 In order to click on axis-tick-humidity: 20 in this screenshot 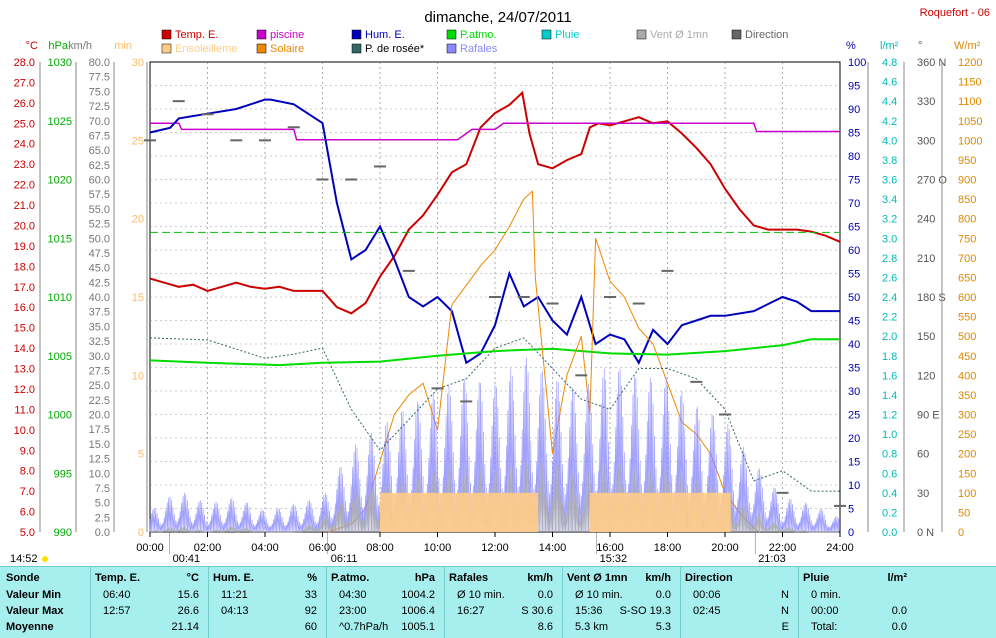, I will do `click(854, 439)`.